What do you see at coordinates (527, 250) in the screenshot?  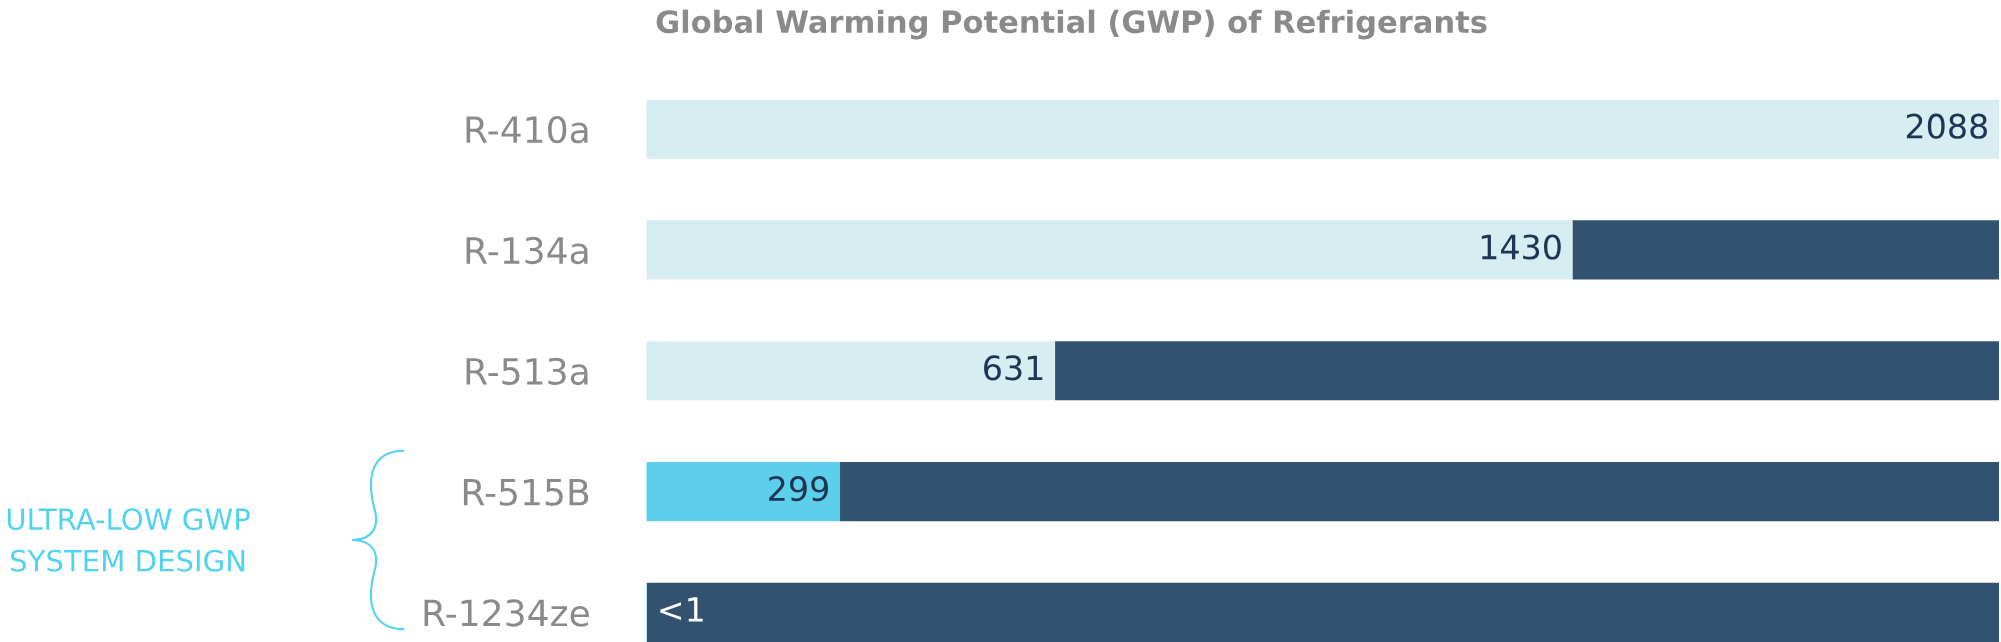 I see `y-tick-label: R-134a` at bounding box center [527, 250].